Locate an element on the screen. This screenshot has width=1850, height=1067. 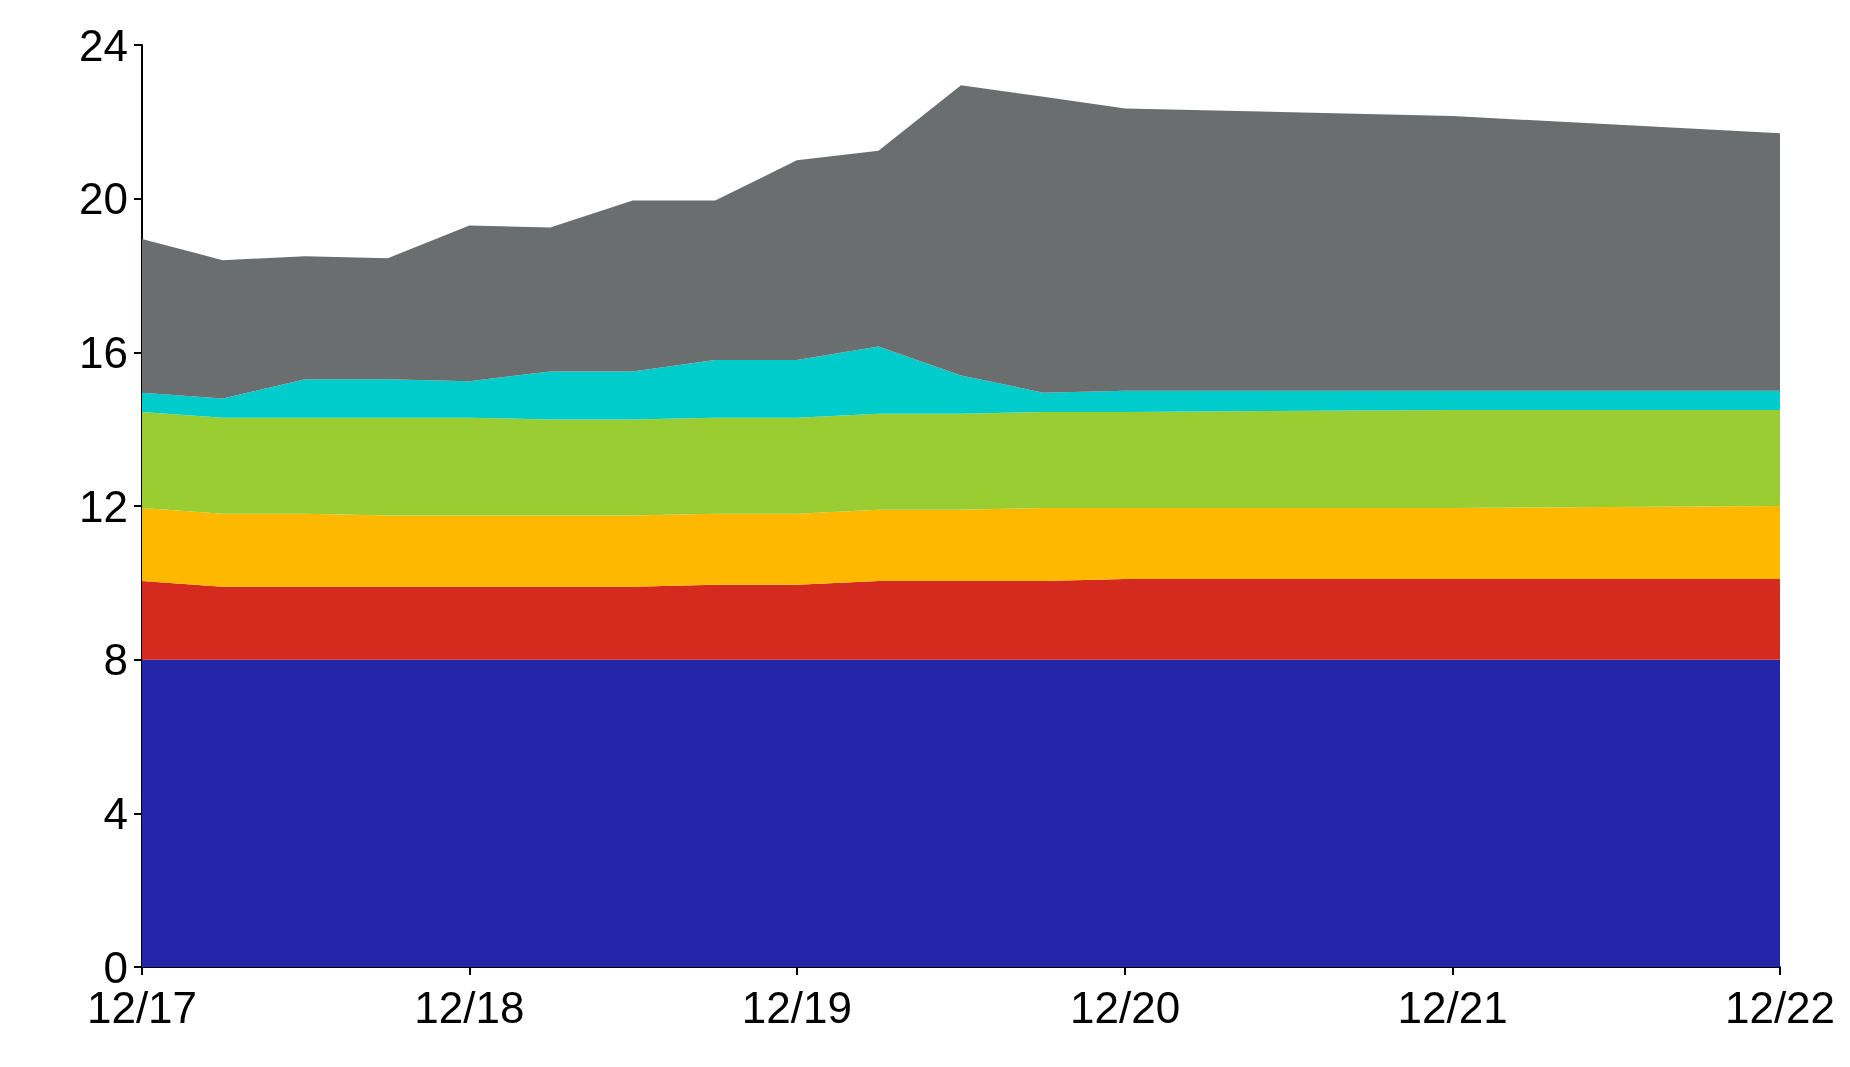
x-tick-label: 12/20 is located at coordinates (1125, 1007).